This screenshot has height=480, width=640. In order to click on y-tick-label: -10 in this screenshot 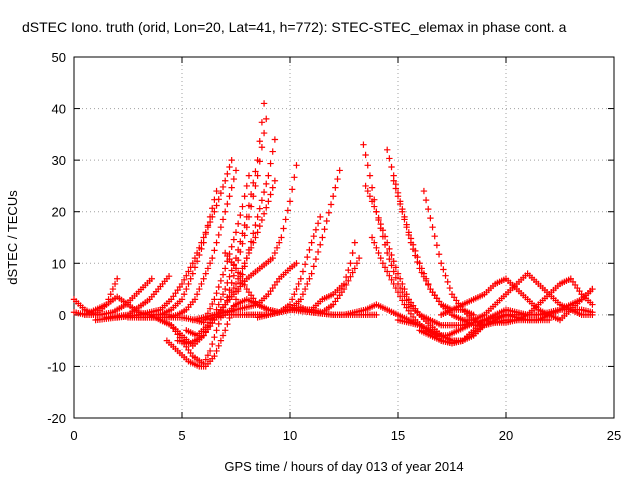, I will do `click(56, 366)`.